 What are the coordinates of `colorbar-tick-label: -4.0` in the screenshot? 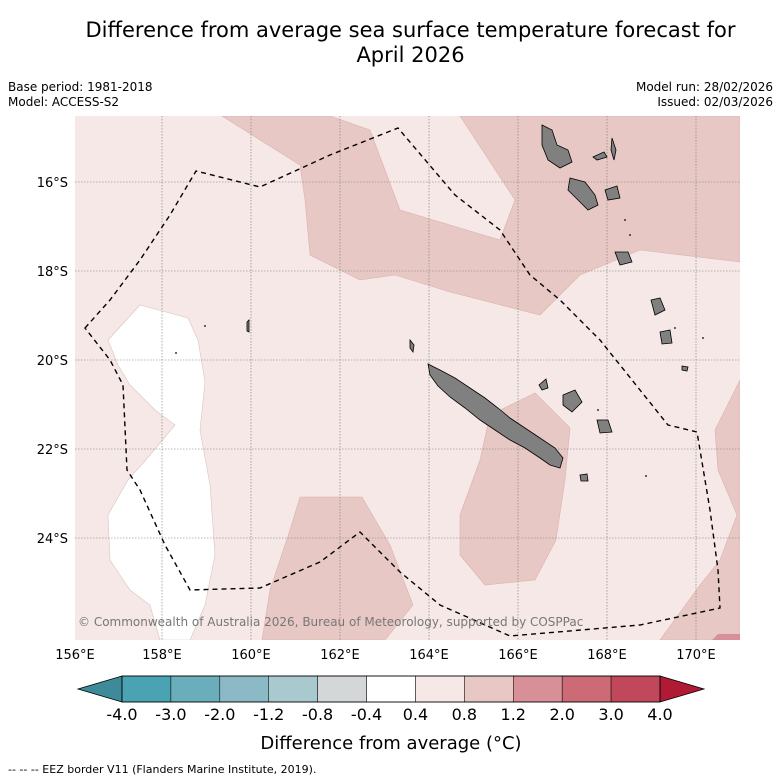 It's located at (121, 714).